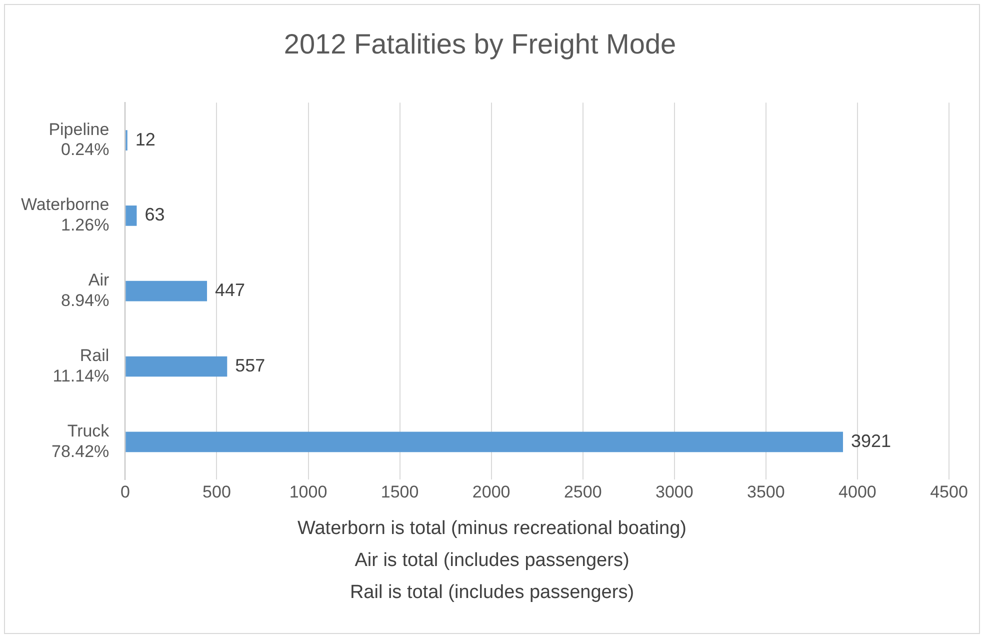 Image resolution: width=984 pixels, height=638 pixels. What do you see at coordinates (81, 366) in the screenshot?
I see `y-tick-label: Rail 11.14%` at bounding box center [81, 366].